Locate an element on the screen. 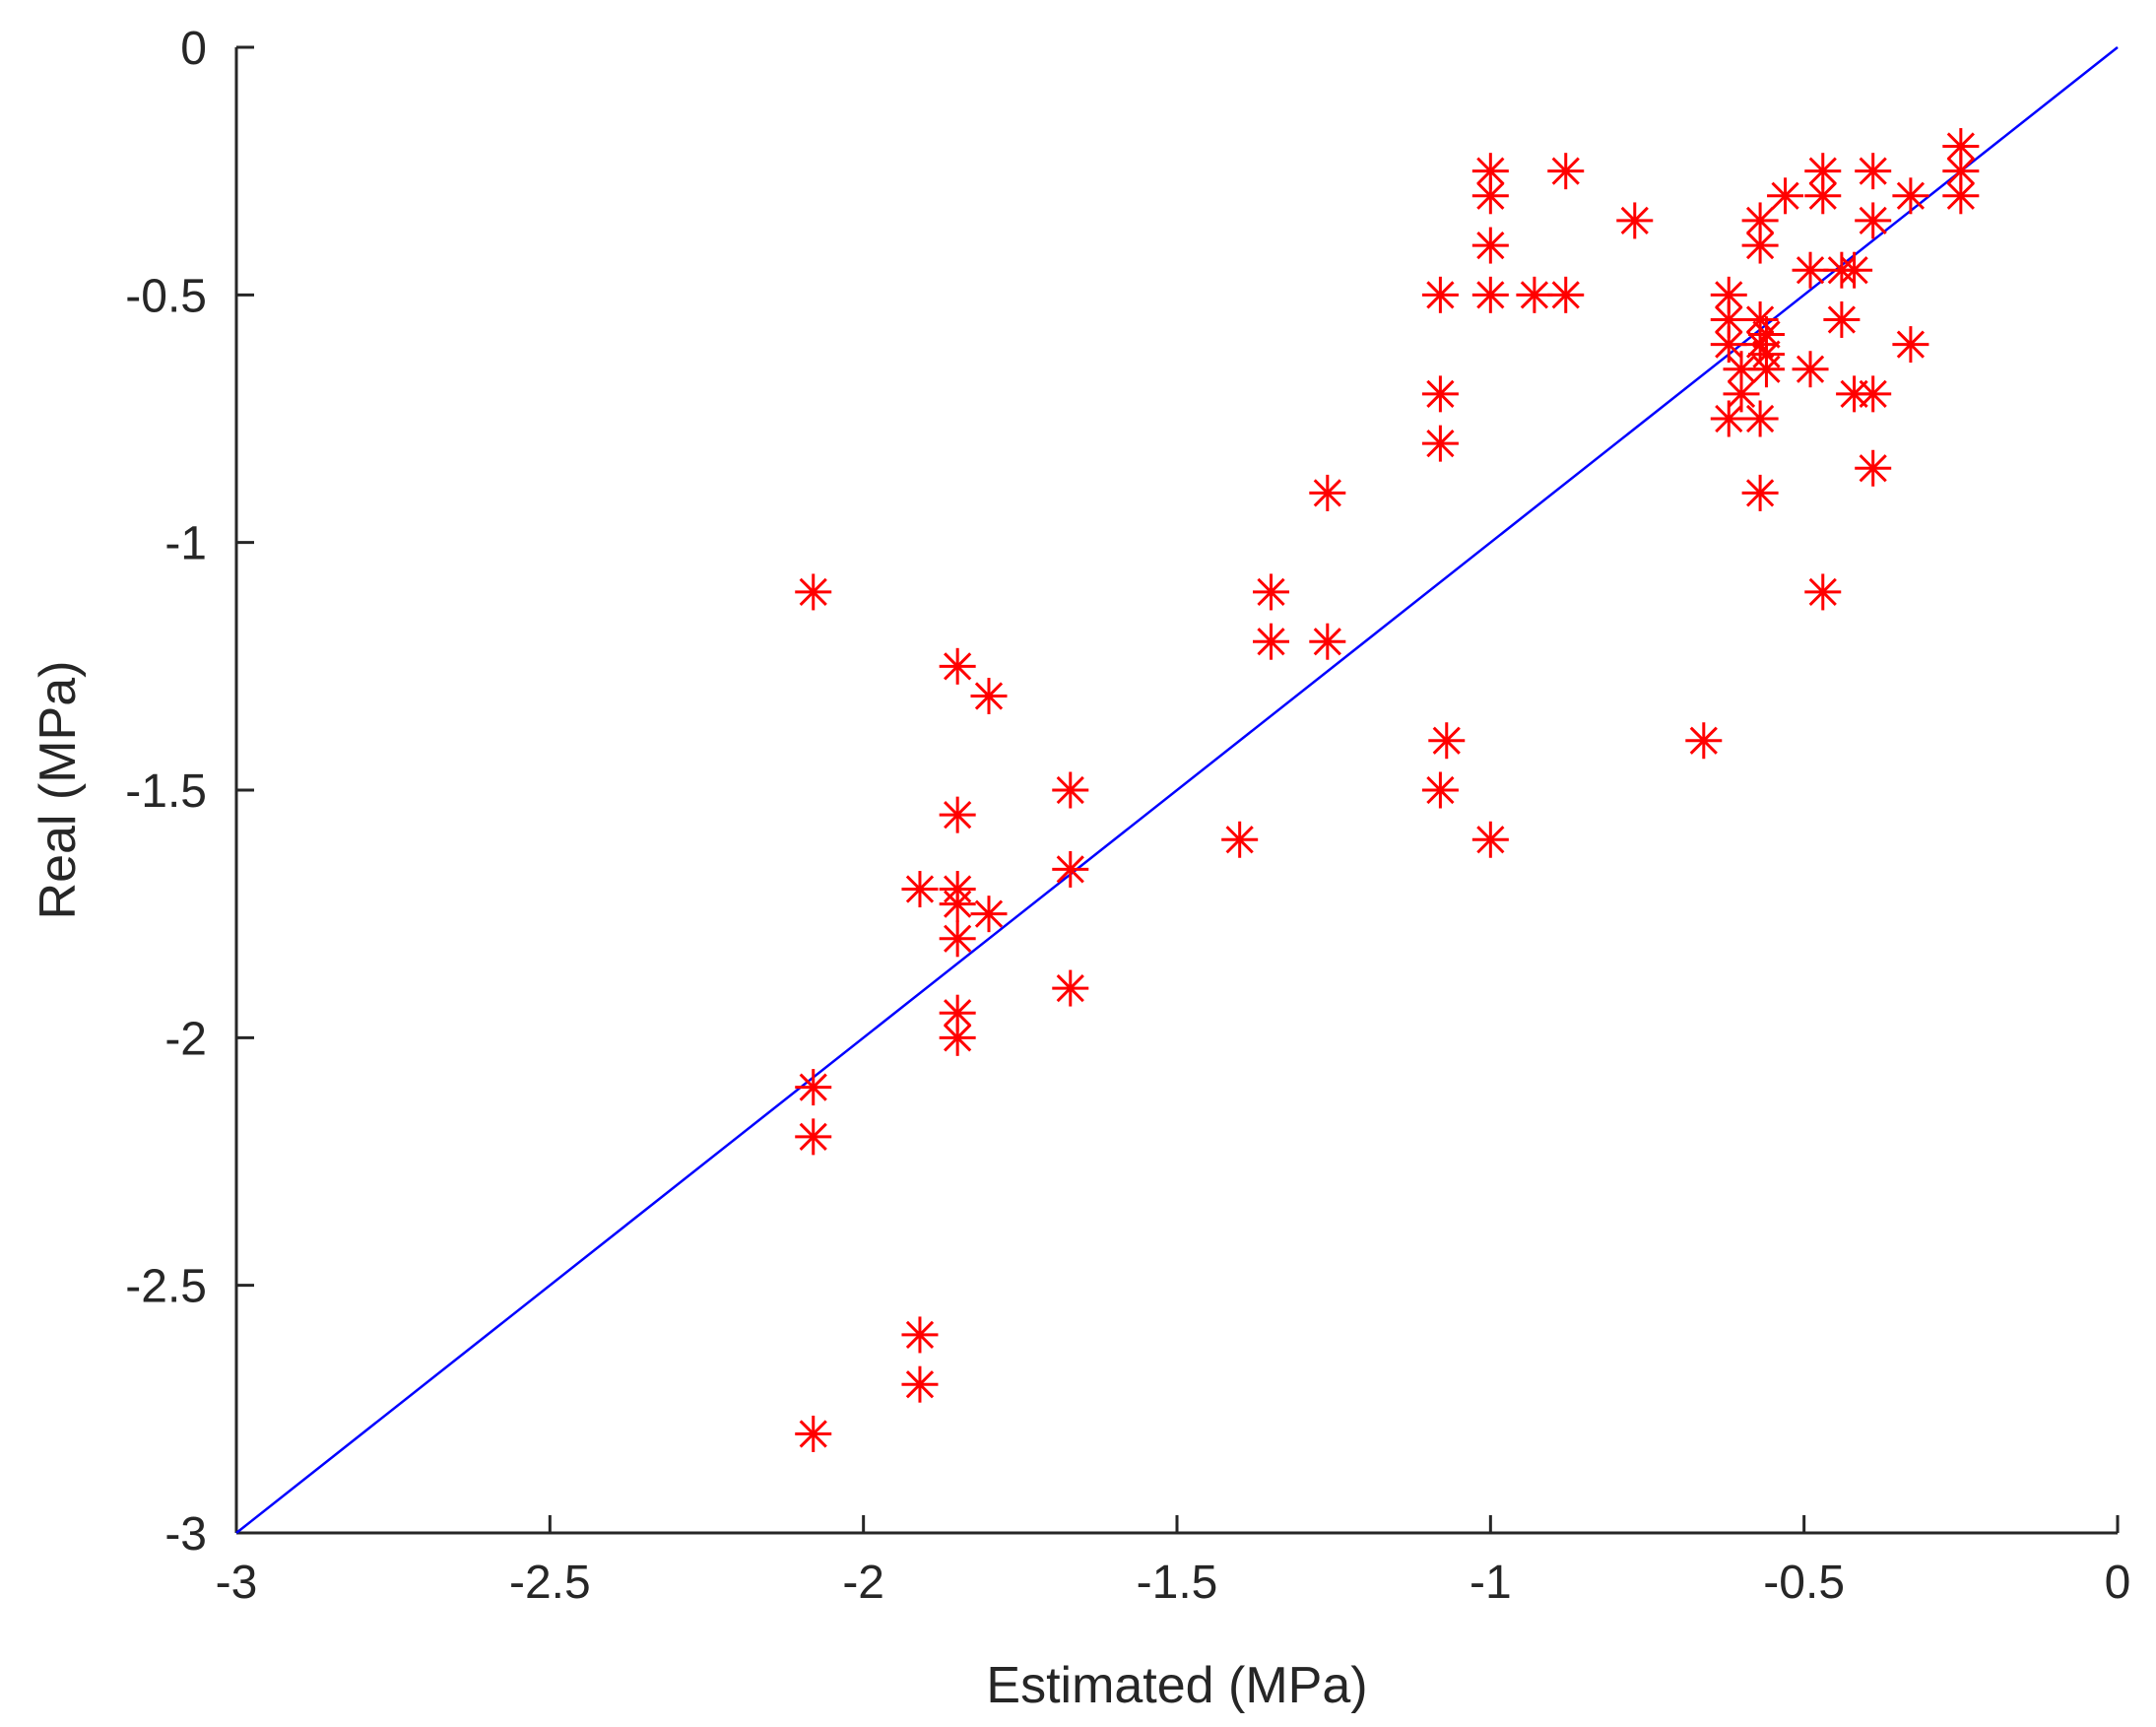  x-tick-label: -1.5 is located at coordinates (1177, 1583).